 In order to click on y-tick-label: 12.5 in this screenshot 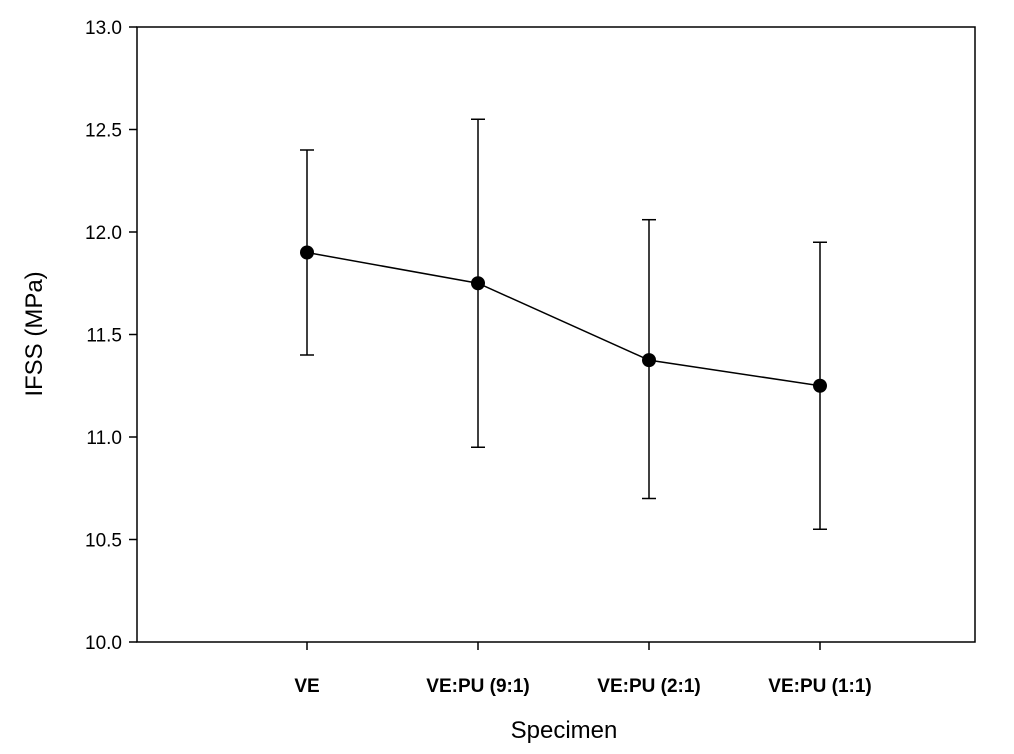, I will do `click(103, 131)`.